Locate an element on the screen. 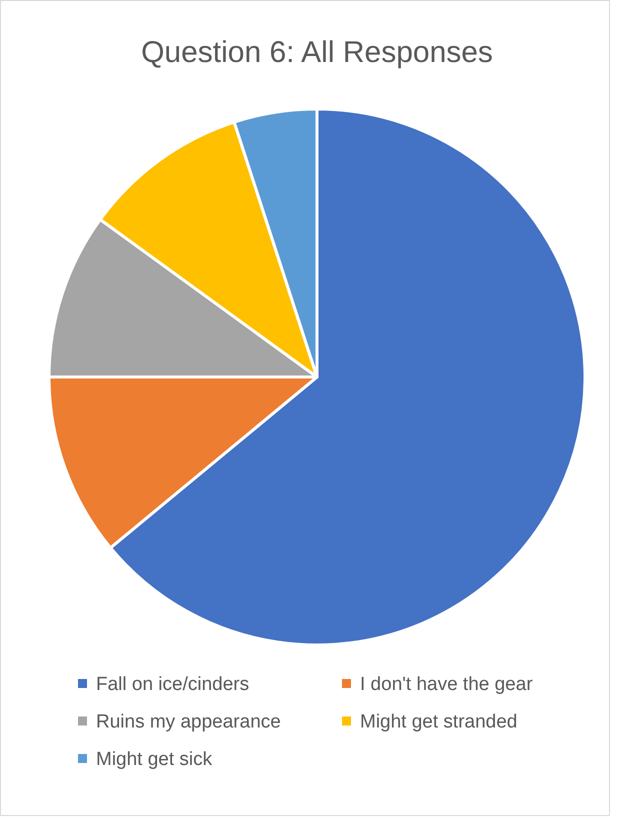 The height and width of the screenshot is (819, 619). legend-label: Might get stranded is located at coordinates (439, 722).